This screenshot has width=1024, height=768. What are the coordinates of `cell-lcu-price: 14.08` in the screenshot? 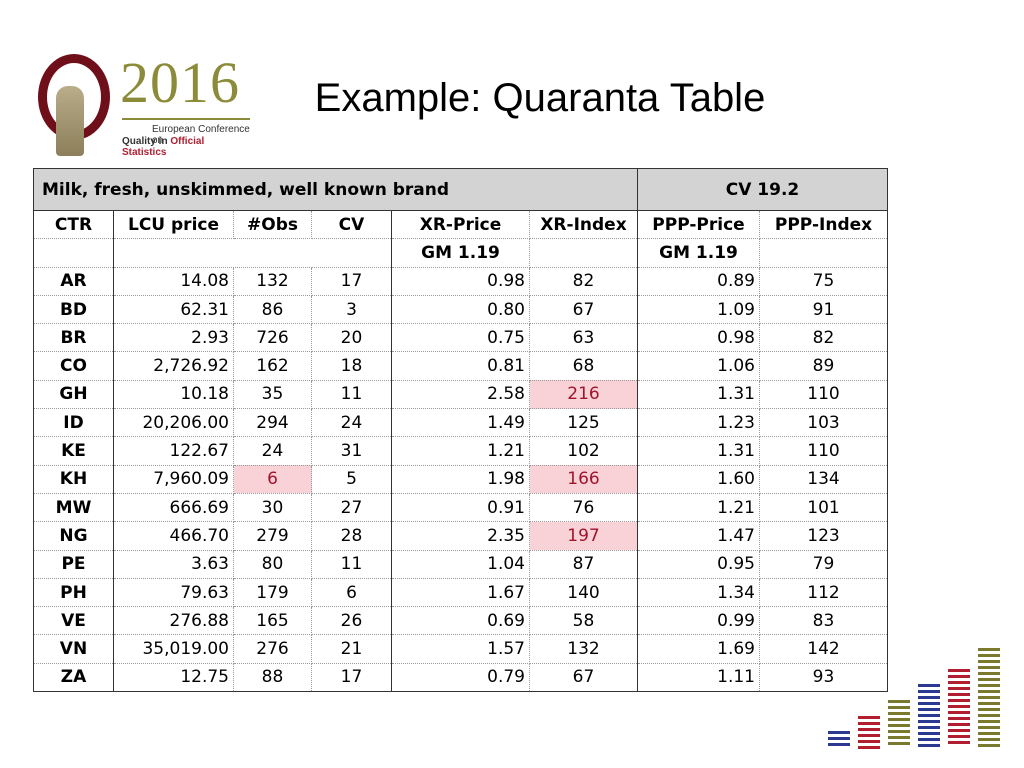 It's located at (173, 281).